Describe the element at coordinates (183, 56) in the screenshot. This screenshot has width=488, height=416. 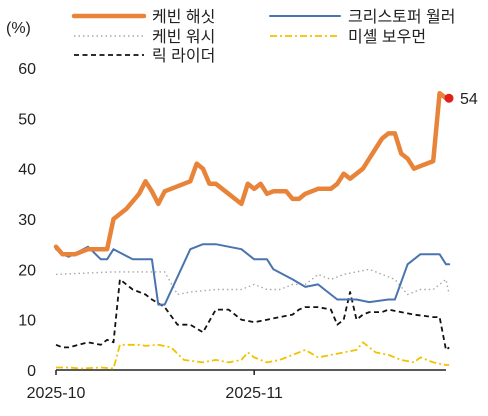
I see `legend-label: 릭 라이더` at that location.